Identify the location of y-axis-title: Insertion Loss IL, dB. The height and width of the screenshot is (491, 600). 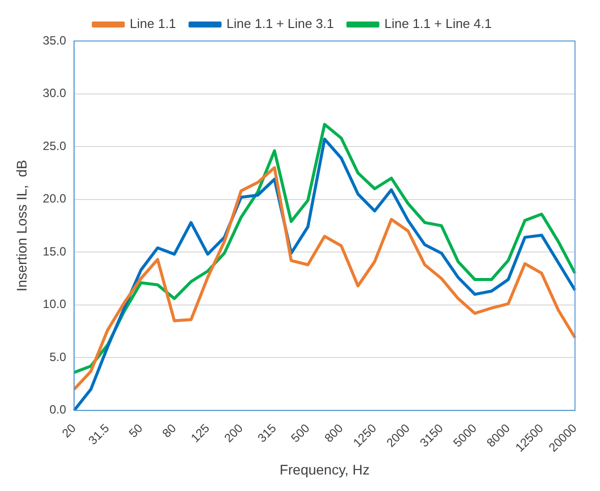
(21, 226).